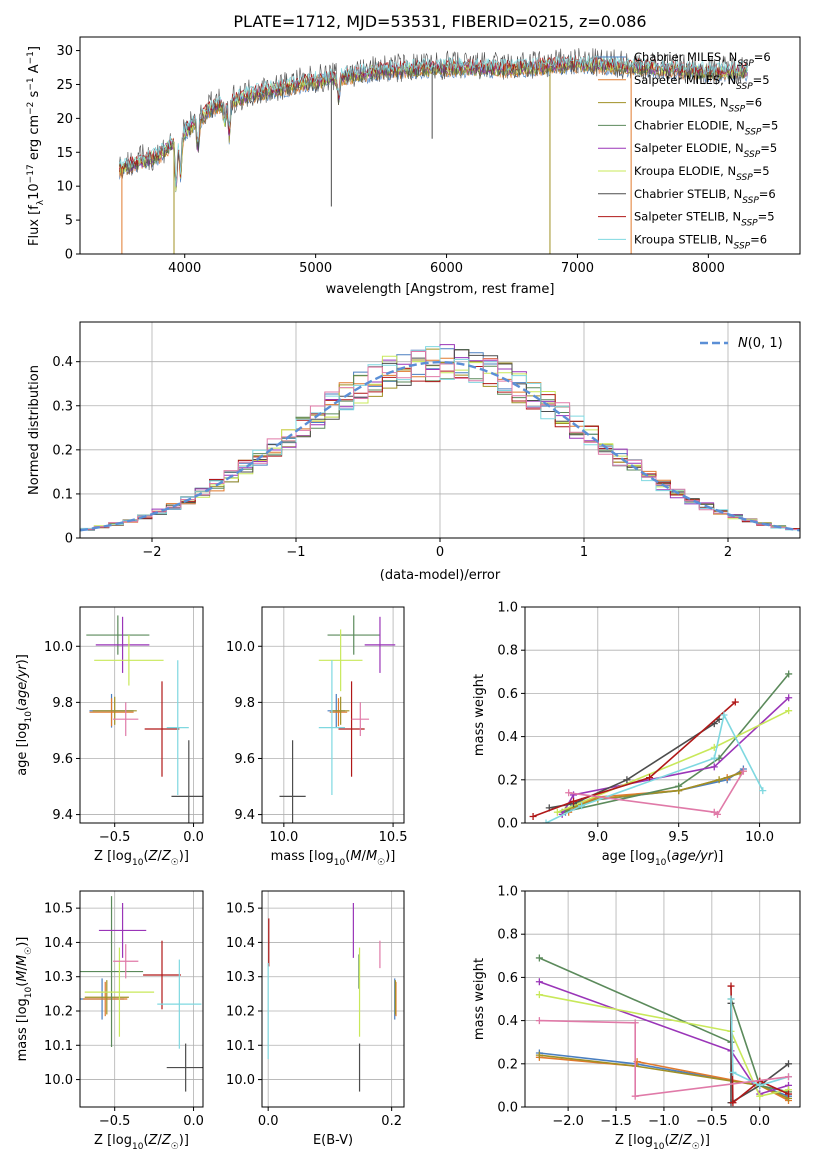  What do you see at coordinates (58, 909) in the screenshot?
I see `ytick-label: 10.5` at bounding box center [58, 909].